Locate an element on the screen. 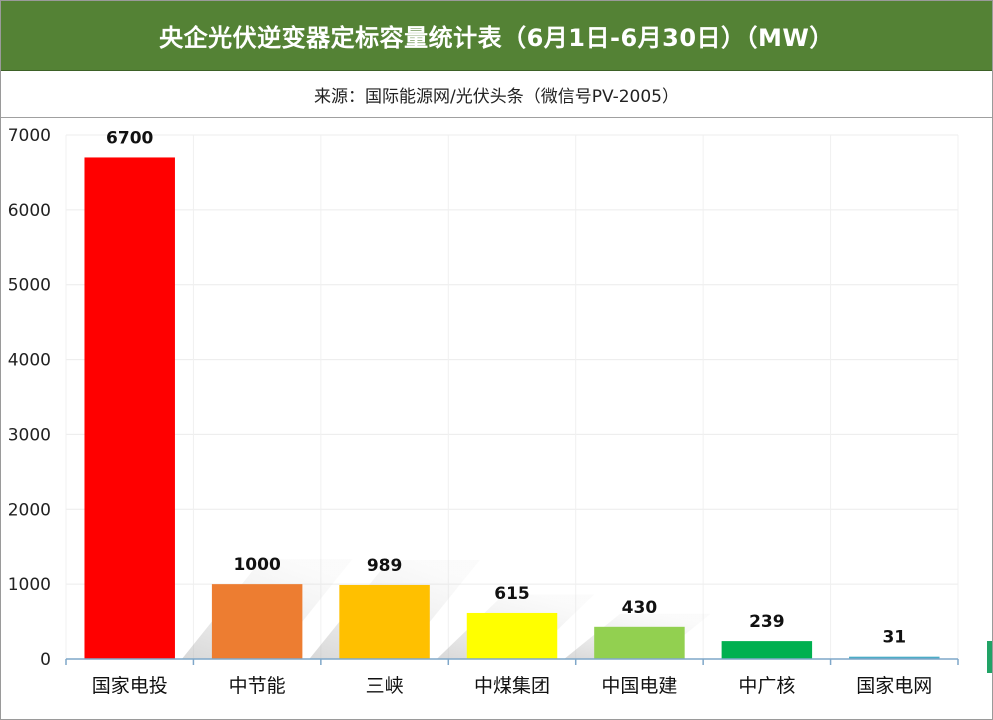  x-tick-label: 中节能 is located at coordinates (257, 686).